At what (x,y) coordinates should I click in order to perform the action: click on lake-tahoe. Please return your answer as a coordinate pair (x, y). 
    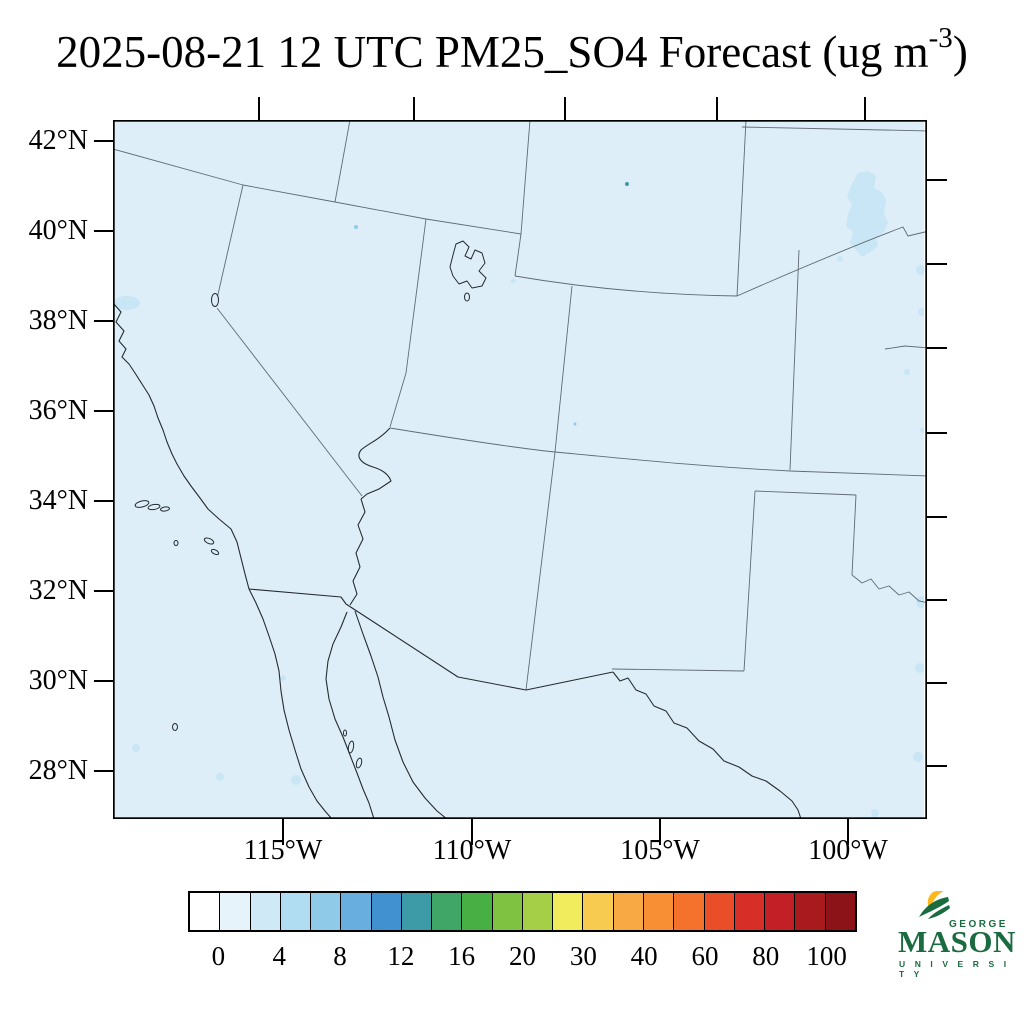
    Looking at the image, I should click on (215, 300).